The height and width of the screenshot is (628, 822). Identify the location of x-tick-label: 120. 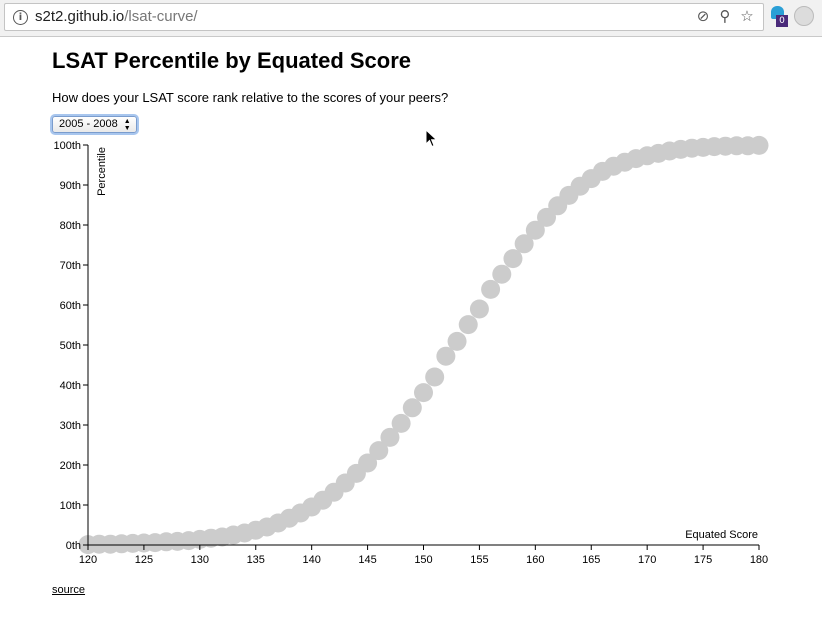
(88, 560).